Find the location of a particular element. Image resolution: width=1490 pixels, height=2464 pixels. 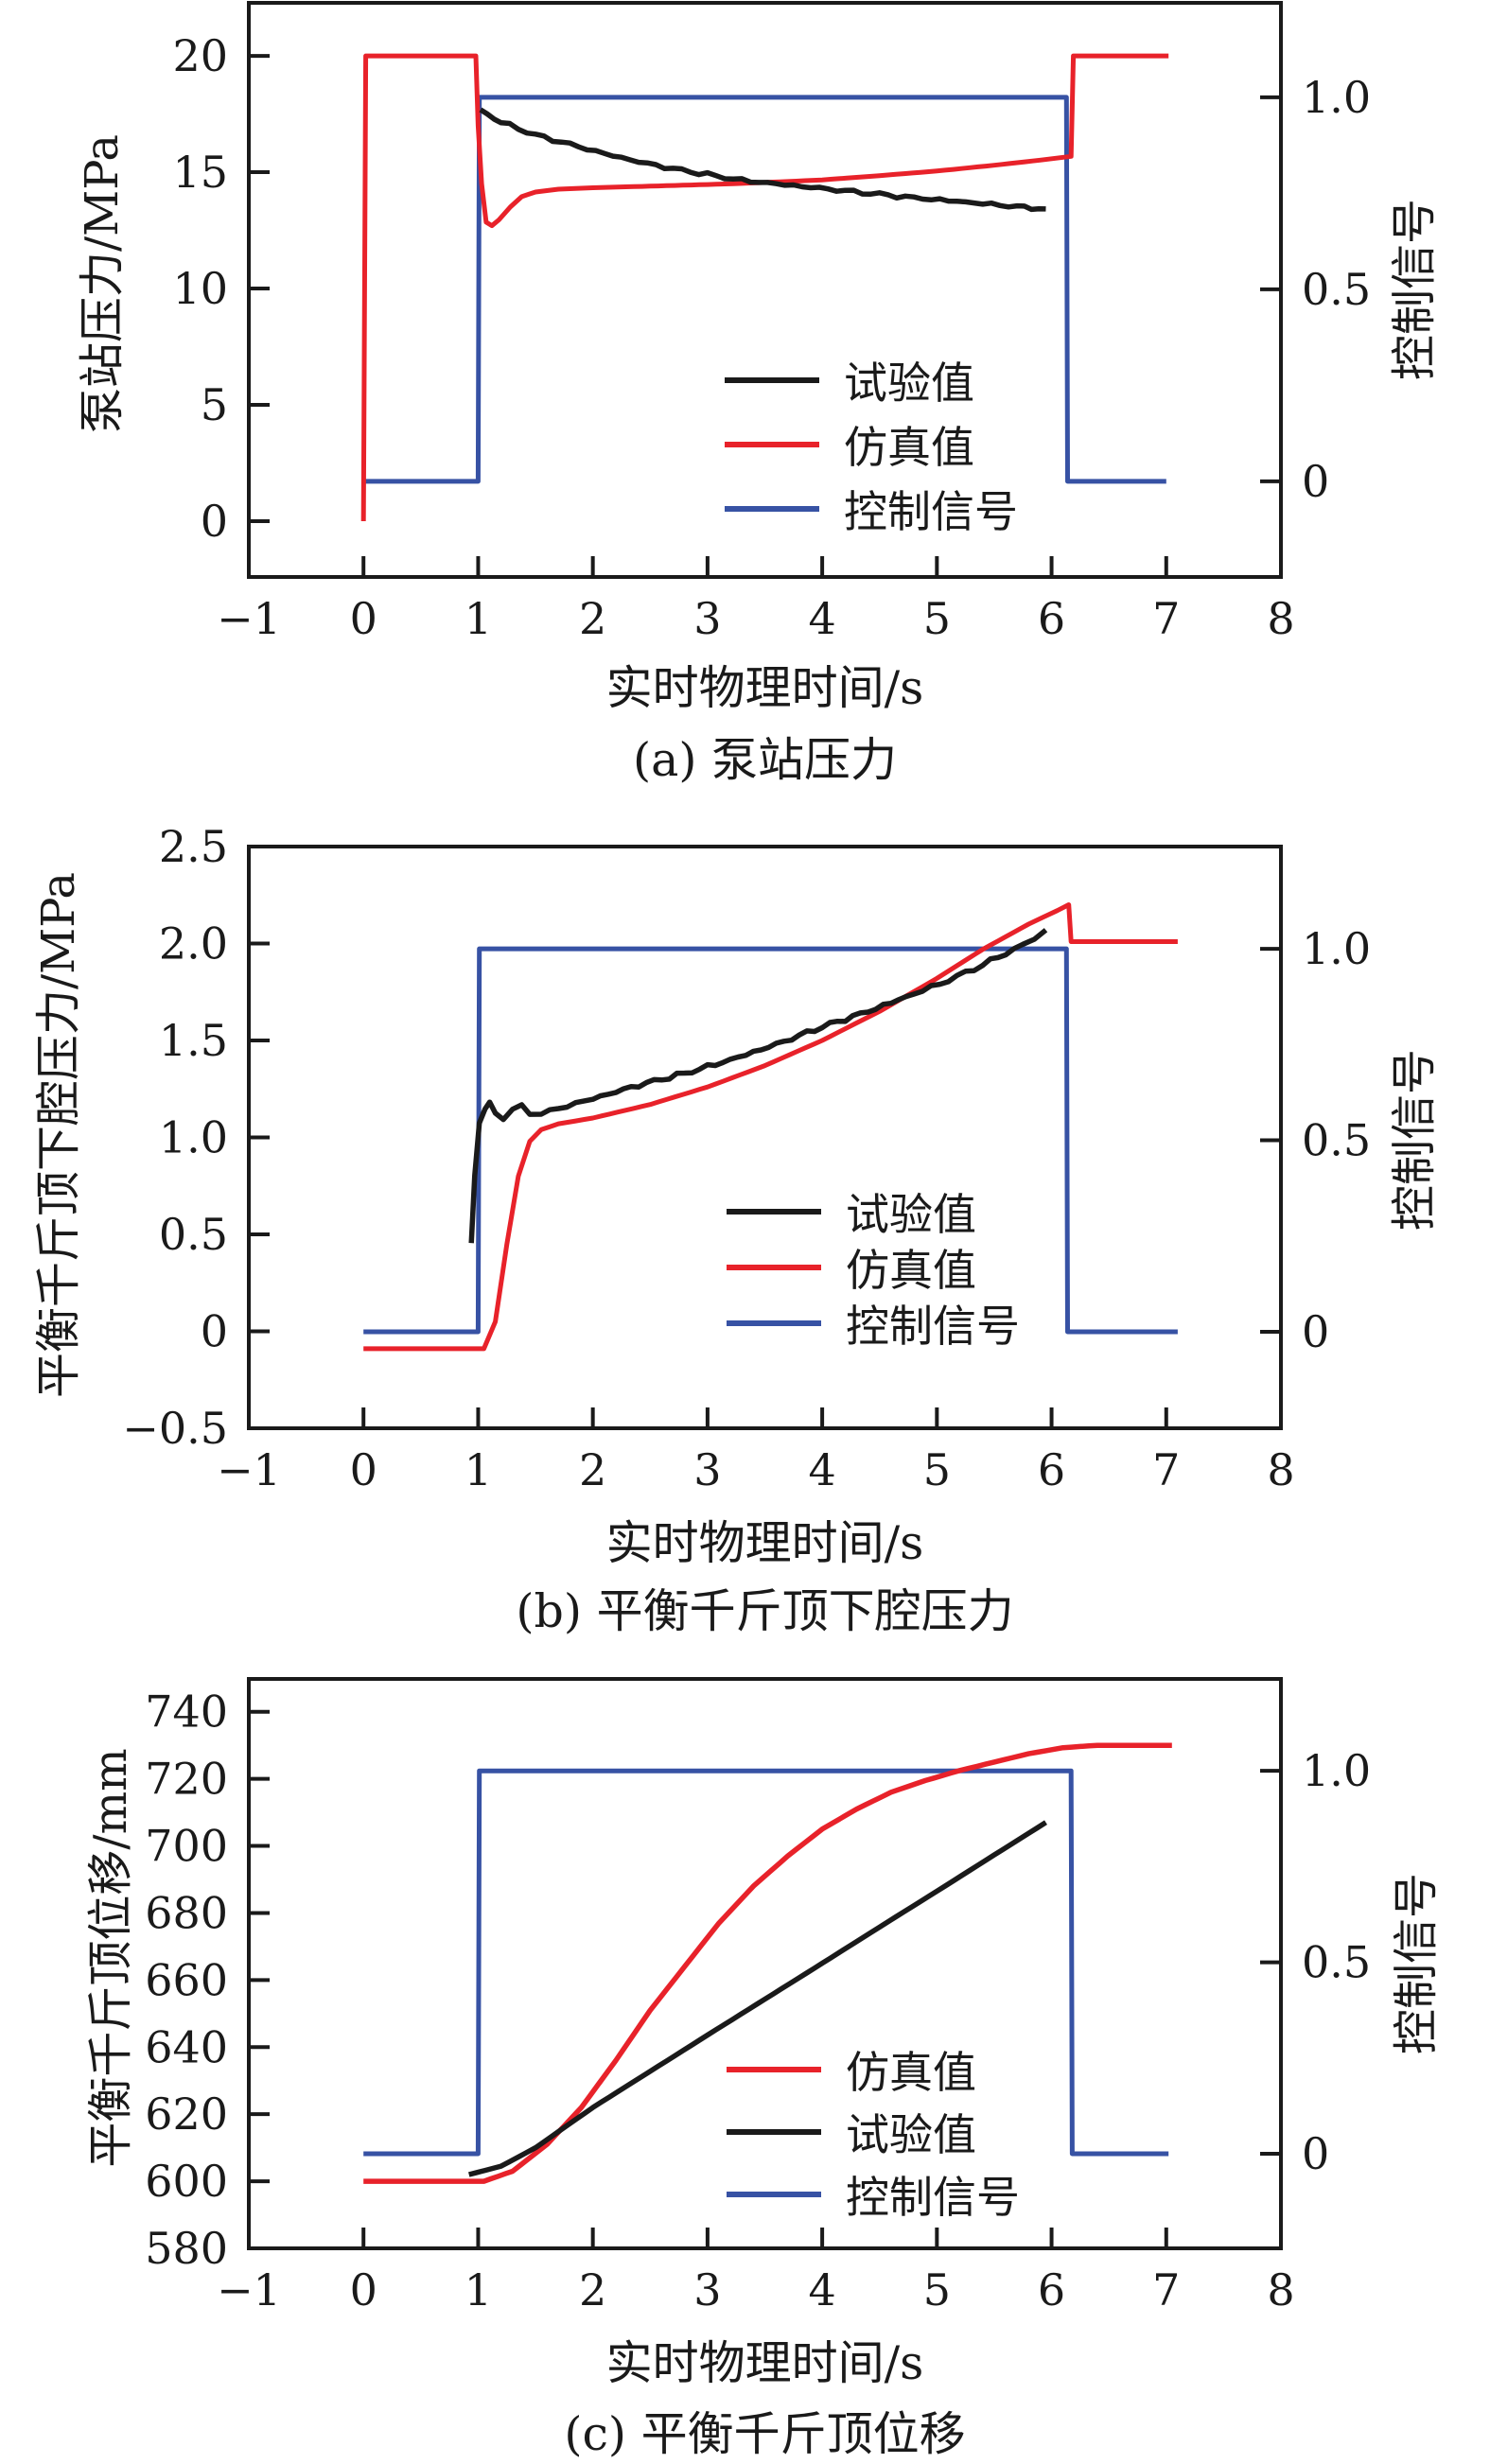

svg-text: 10 is located at coordinates (200, 288).